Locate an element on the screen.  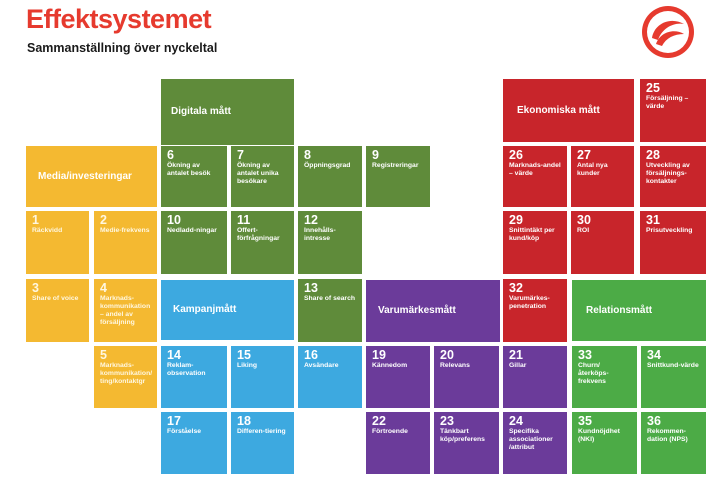
metric-tile-24: 24 Specifika associationer /attribut is located at coordinates (535, 443).